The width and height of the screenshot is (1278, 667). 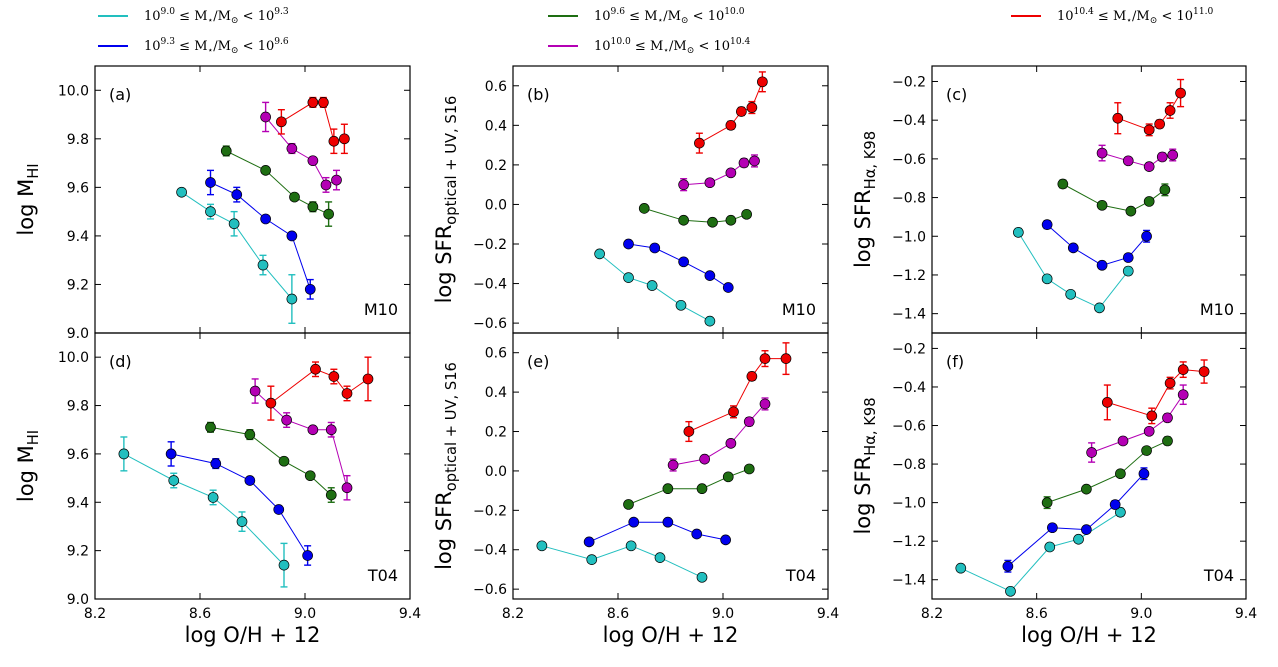 What do you see at coordinates (490, 551) in the screenshot?
I see `y-tick-label: −0.4` at bounding box center [490, 551].